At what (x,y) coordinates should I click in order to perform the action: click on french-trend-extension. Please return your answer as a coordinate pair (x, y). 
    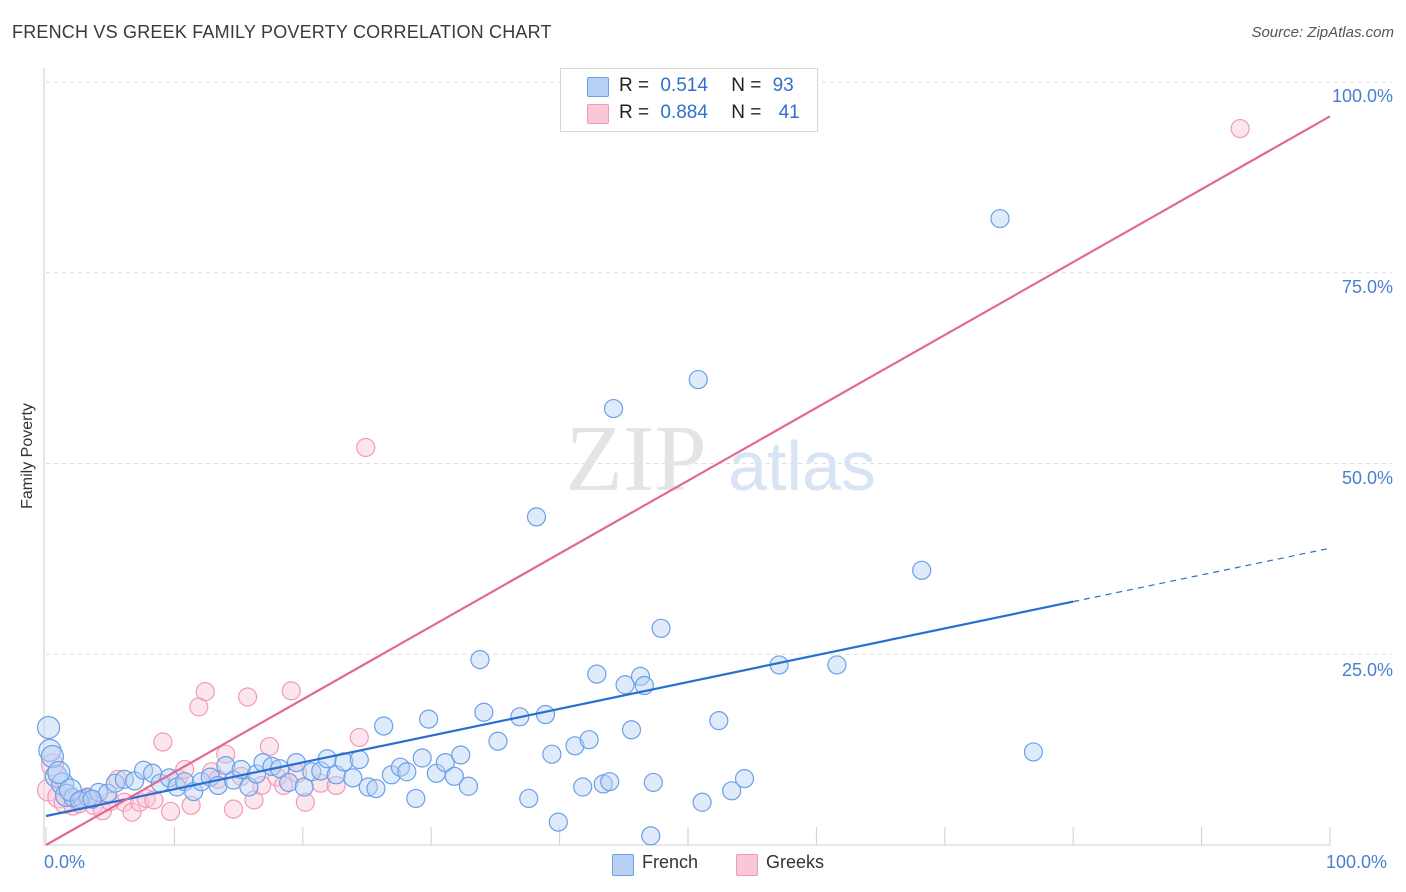
    Looking at the image, I should click on (1202, 575).